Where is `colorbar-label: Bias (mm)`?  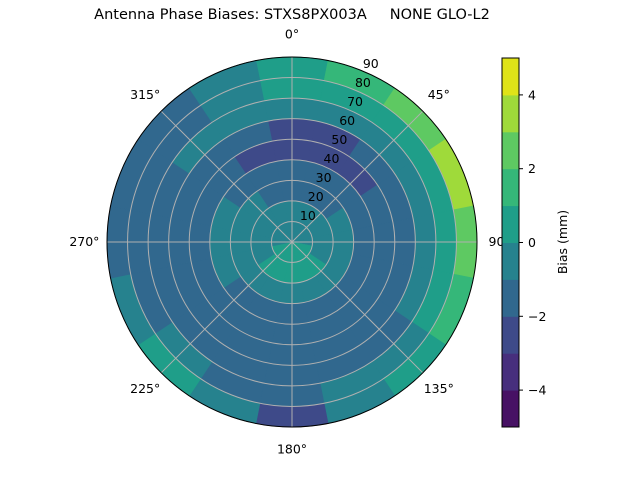 colorbar-label: Bias (mm) is located at coordinates (562, 242).